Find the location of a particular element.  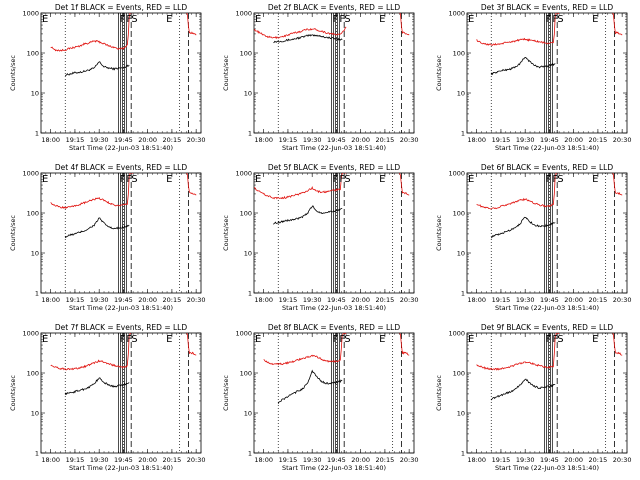

panel-title: Det 8f BLACK = Events, RED = LLD is located at coordinates (334, 327).